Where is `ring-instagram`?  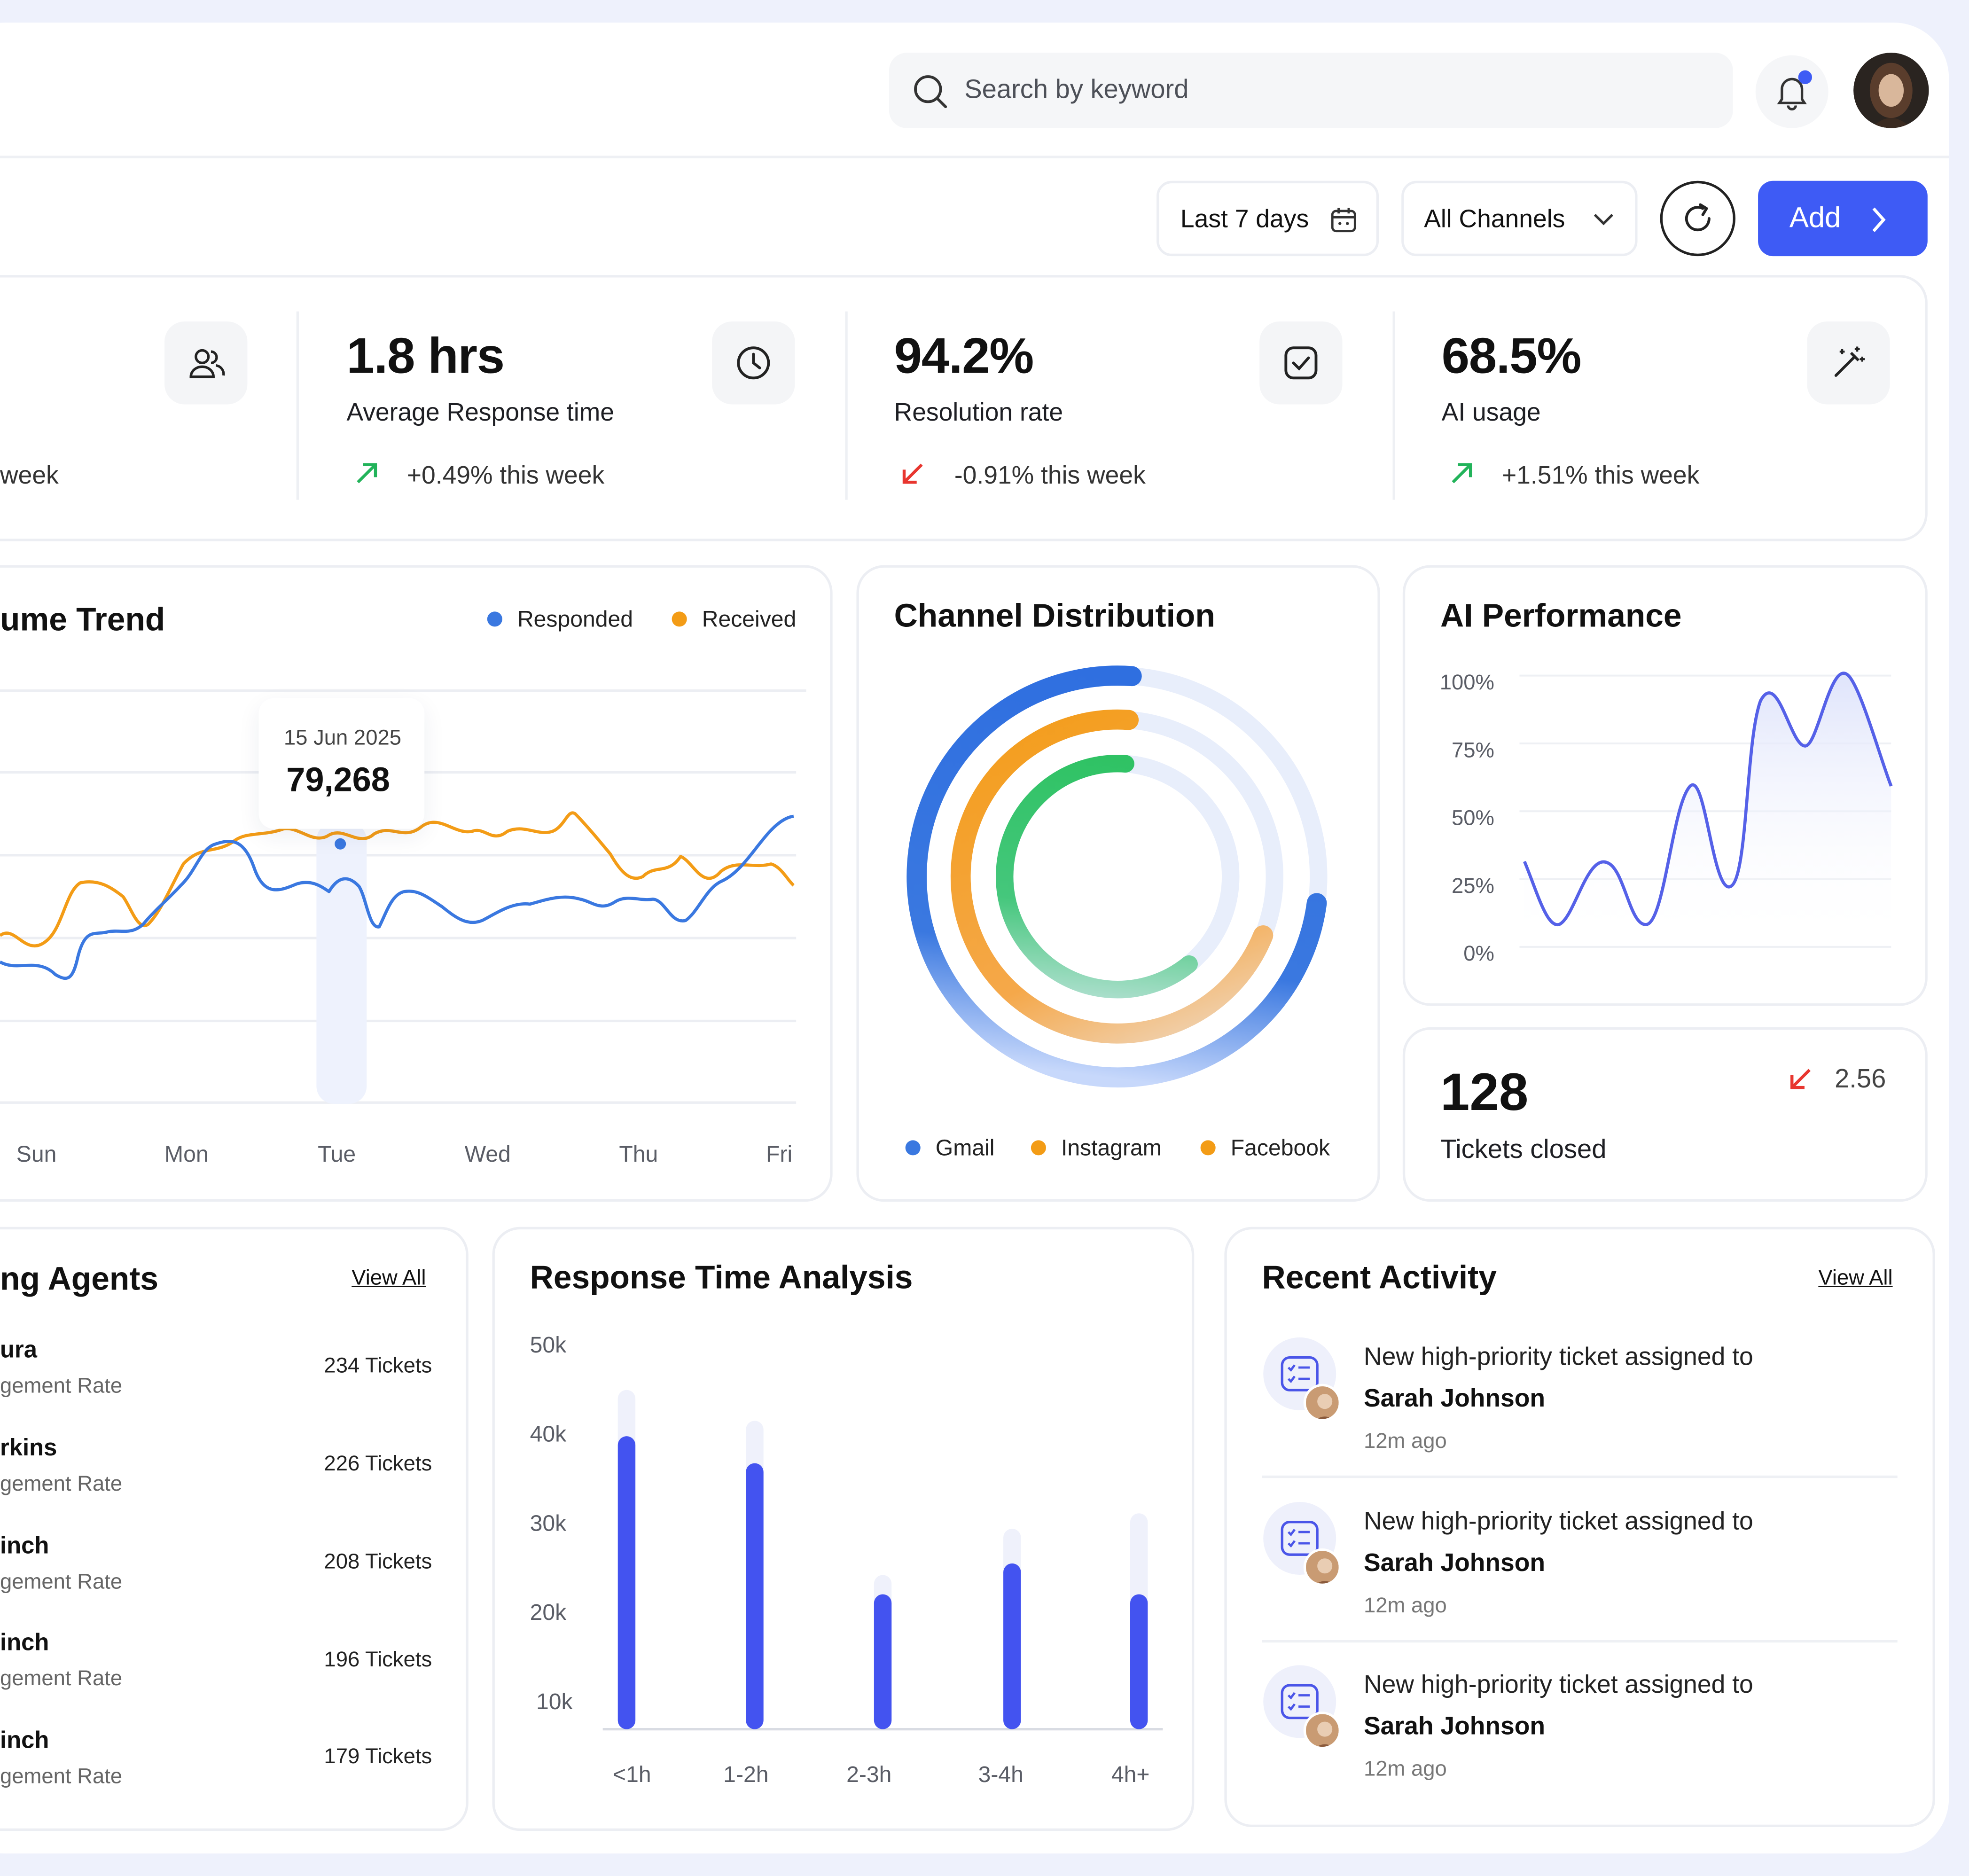
ring-instagram is located at coordinates (1117, 877).